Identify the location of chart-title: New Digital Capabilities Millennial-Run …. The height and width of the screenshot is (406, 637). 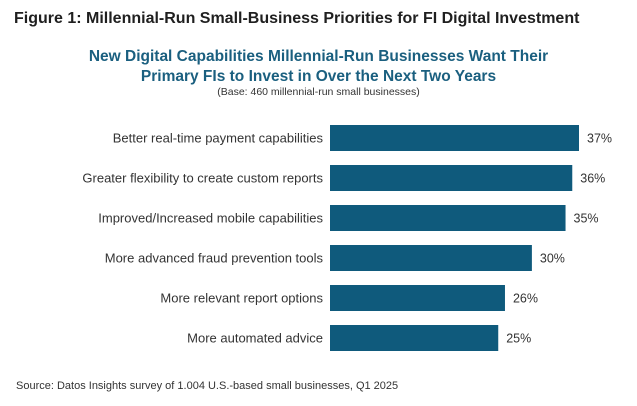
(318, 67).